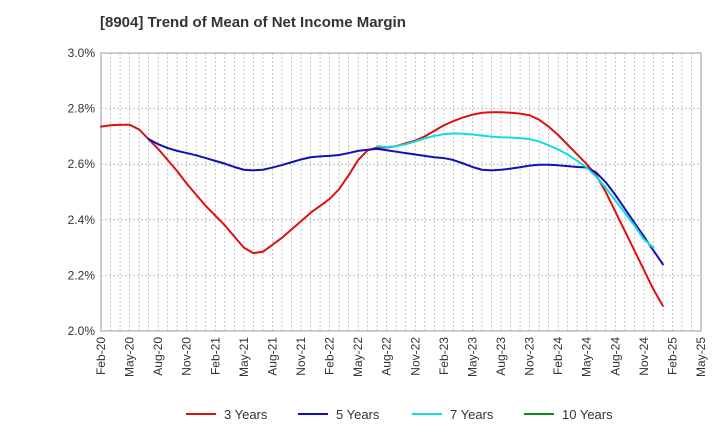 This screenshot has height=440, width=720. Describe the element at coordinates (246, 414) in the screenshot. I see `legend-label-3-years: 3 Years` at that location.